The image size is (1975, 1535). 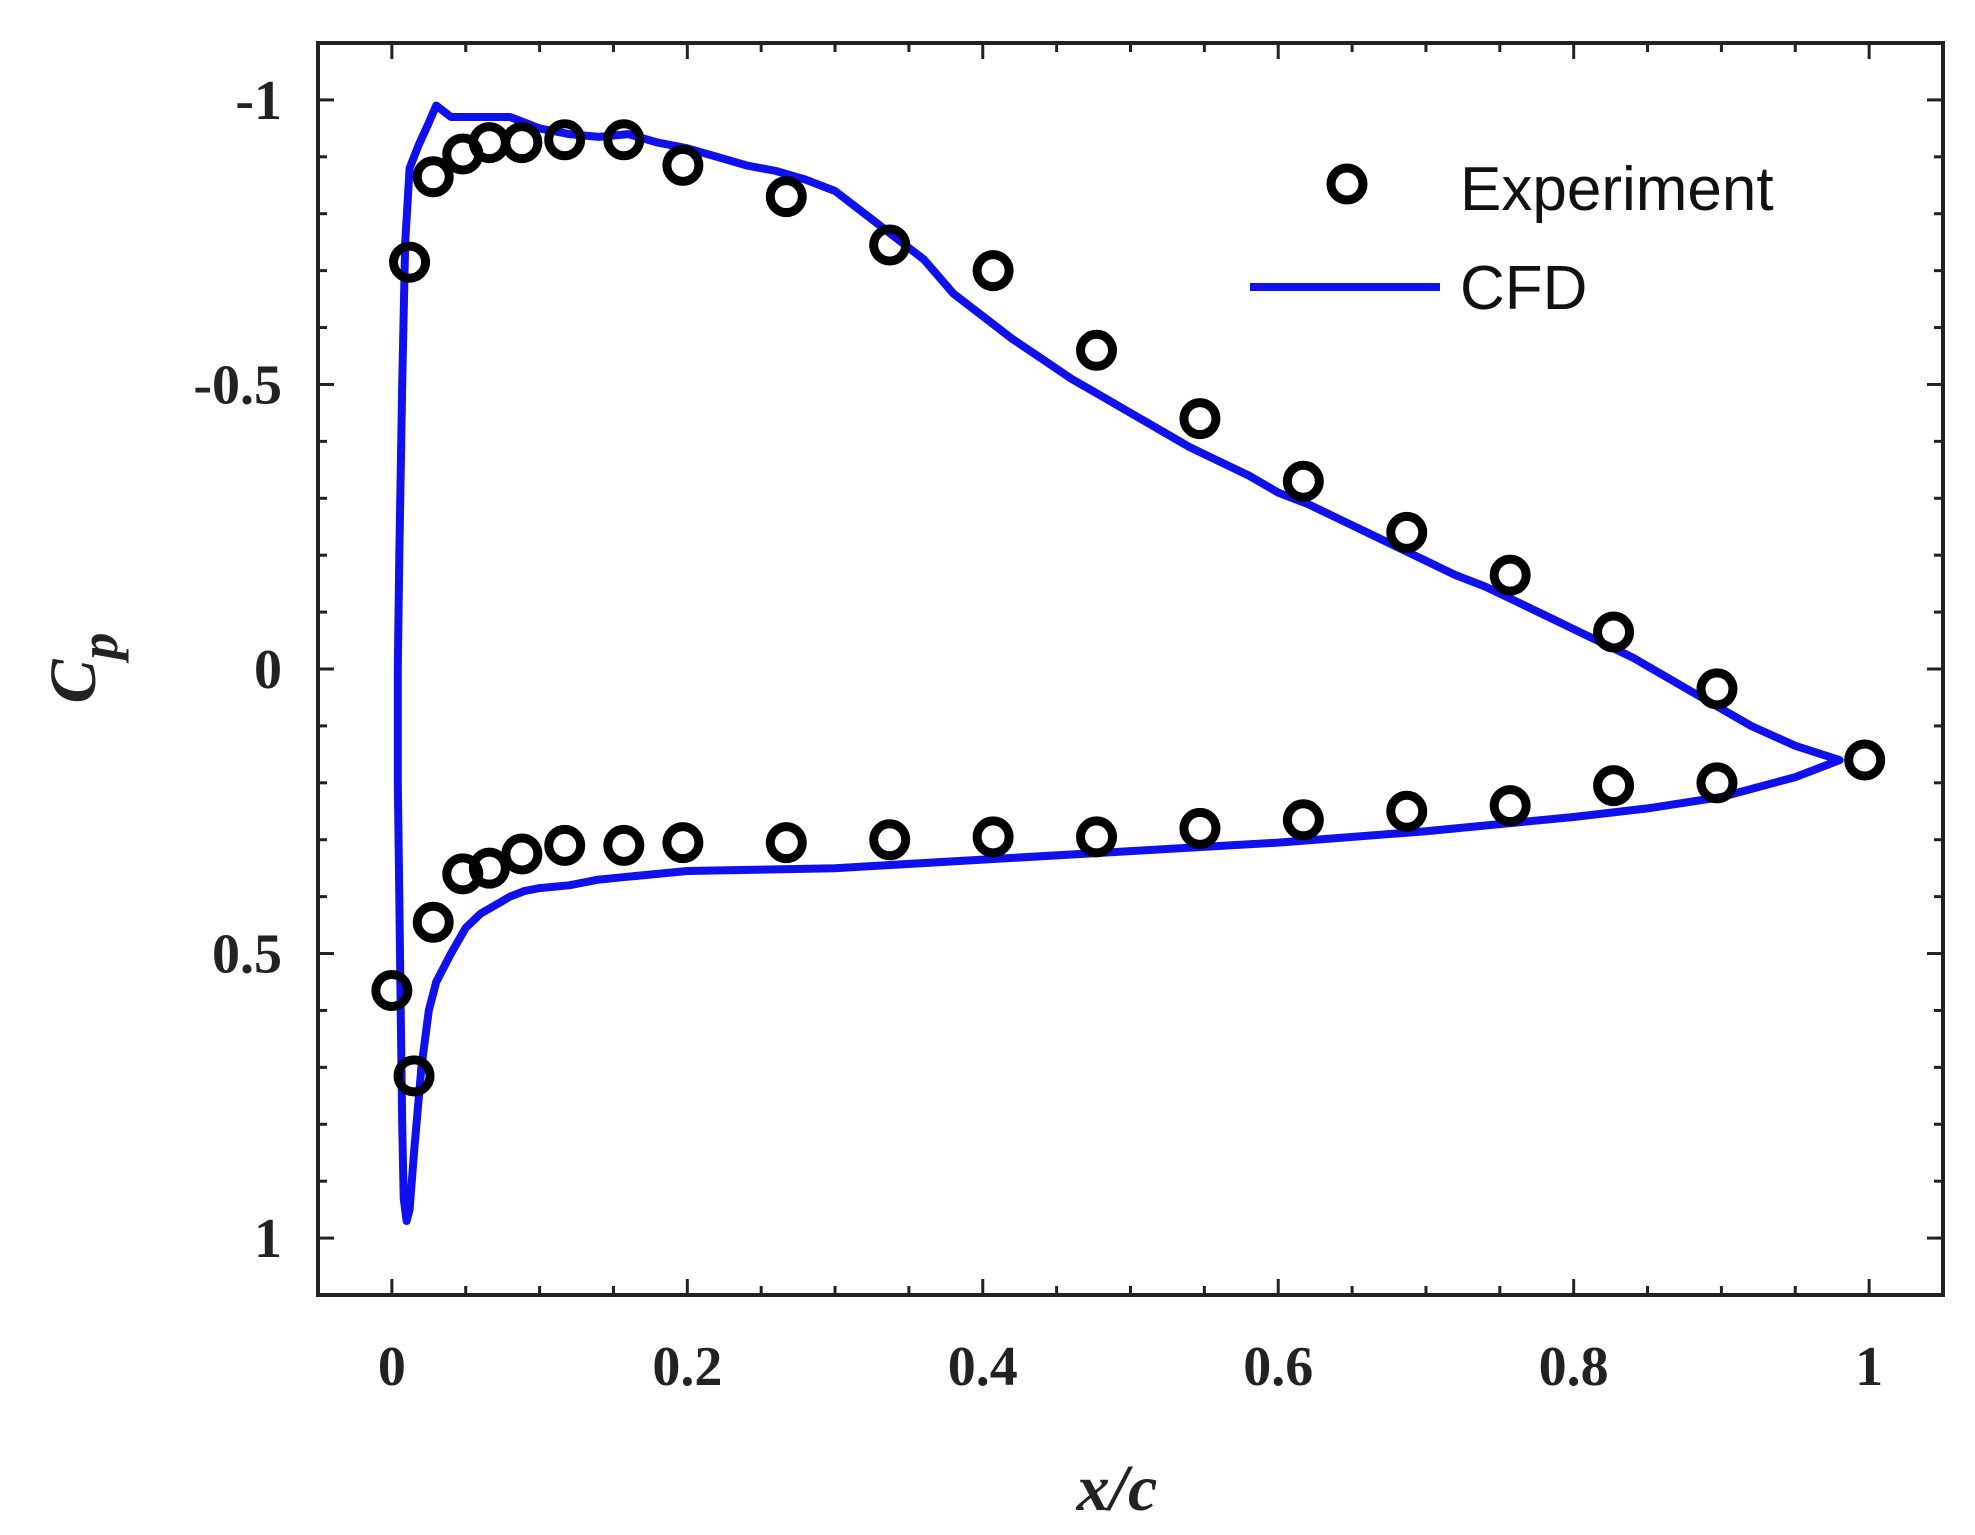 What do you see at coordinates (1869, 1367) in the screenshot?
I see `x-tick-label: 1` at bounding box center [1869, 1367].